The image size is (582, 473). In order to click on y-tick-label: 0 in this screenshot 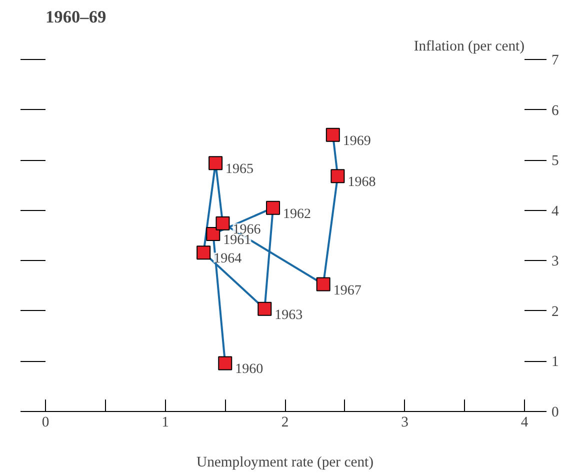, I will do `click(555, 412)`.